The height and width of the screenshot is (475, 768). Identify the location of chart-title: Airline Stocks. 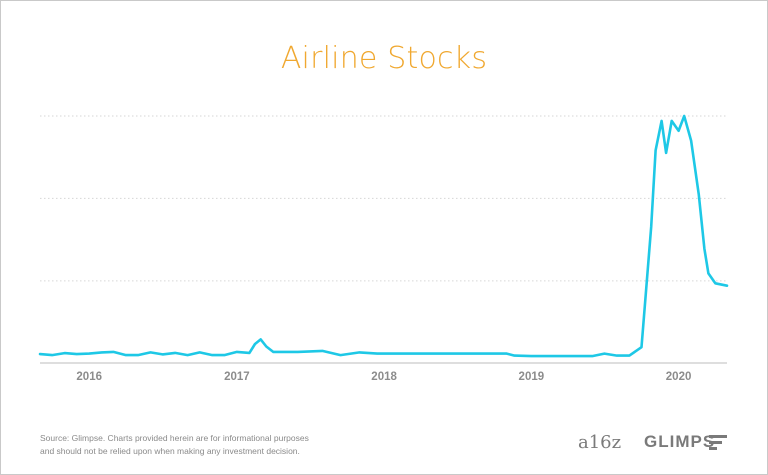
(384, 58).